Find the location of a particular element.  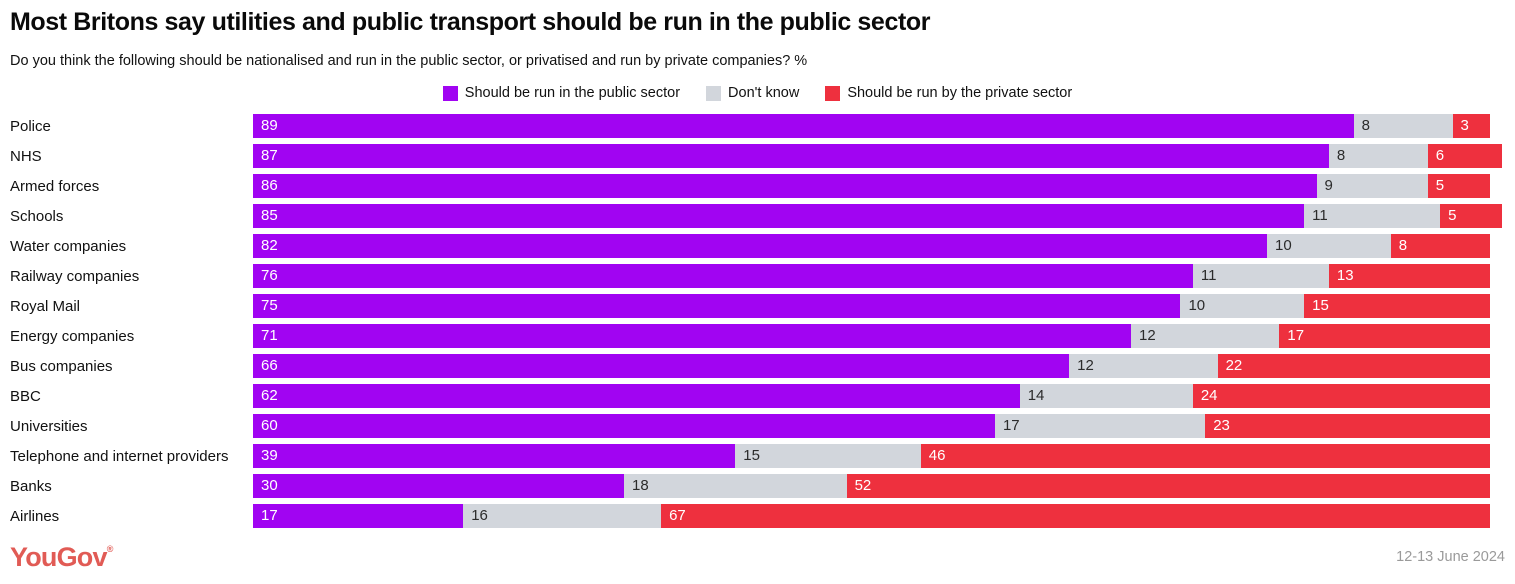

bar-segment-private-sector: 15 is located at coordinates (1397, 306).